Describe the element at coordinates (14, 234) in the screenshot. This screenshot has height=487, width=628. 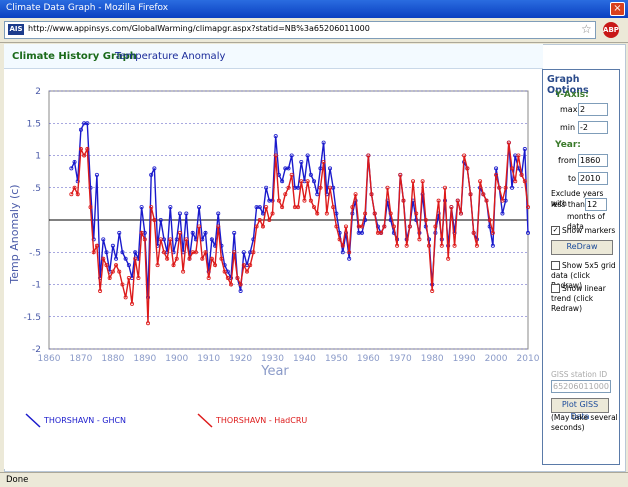
I see `y-axis-label: Temp Anomaly (c)` at that location.